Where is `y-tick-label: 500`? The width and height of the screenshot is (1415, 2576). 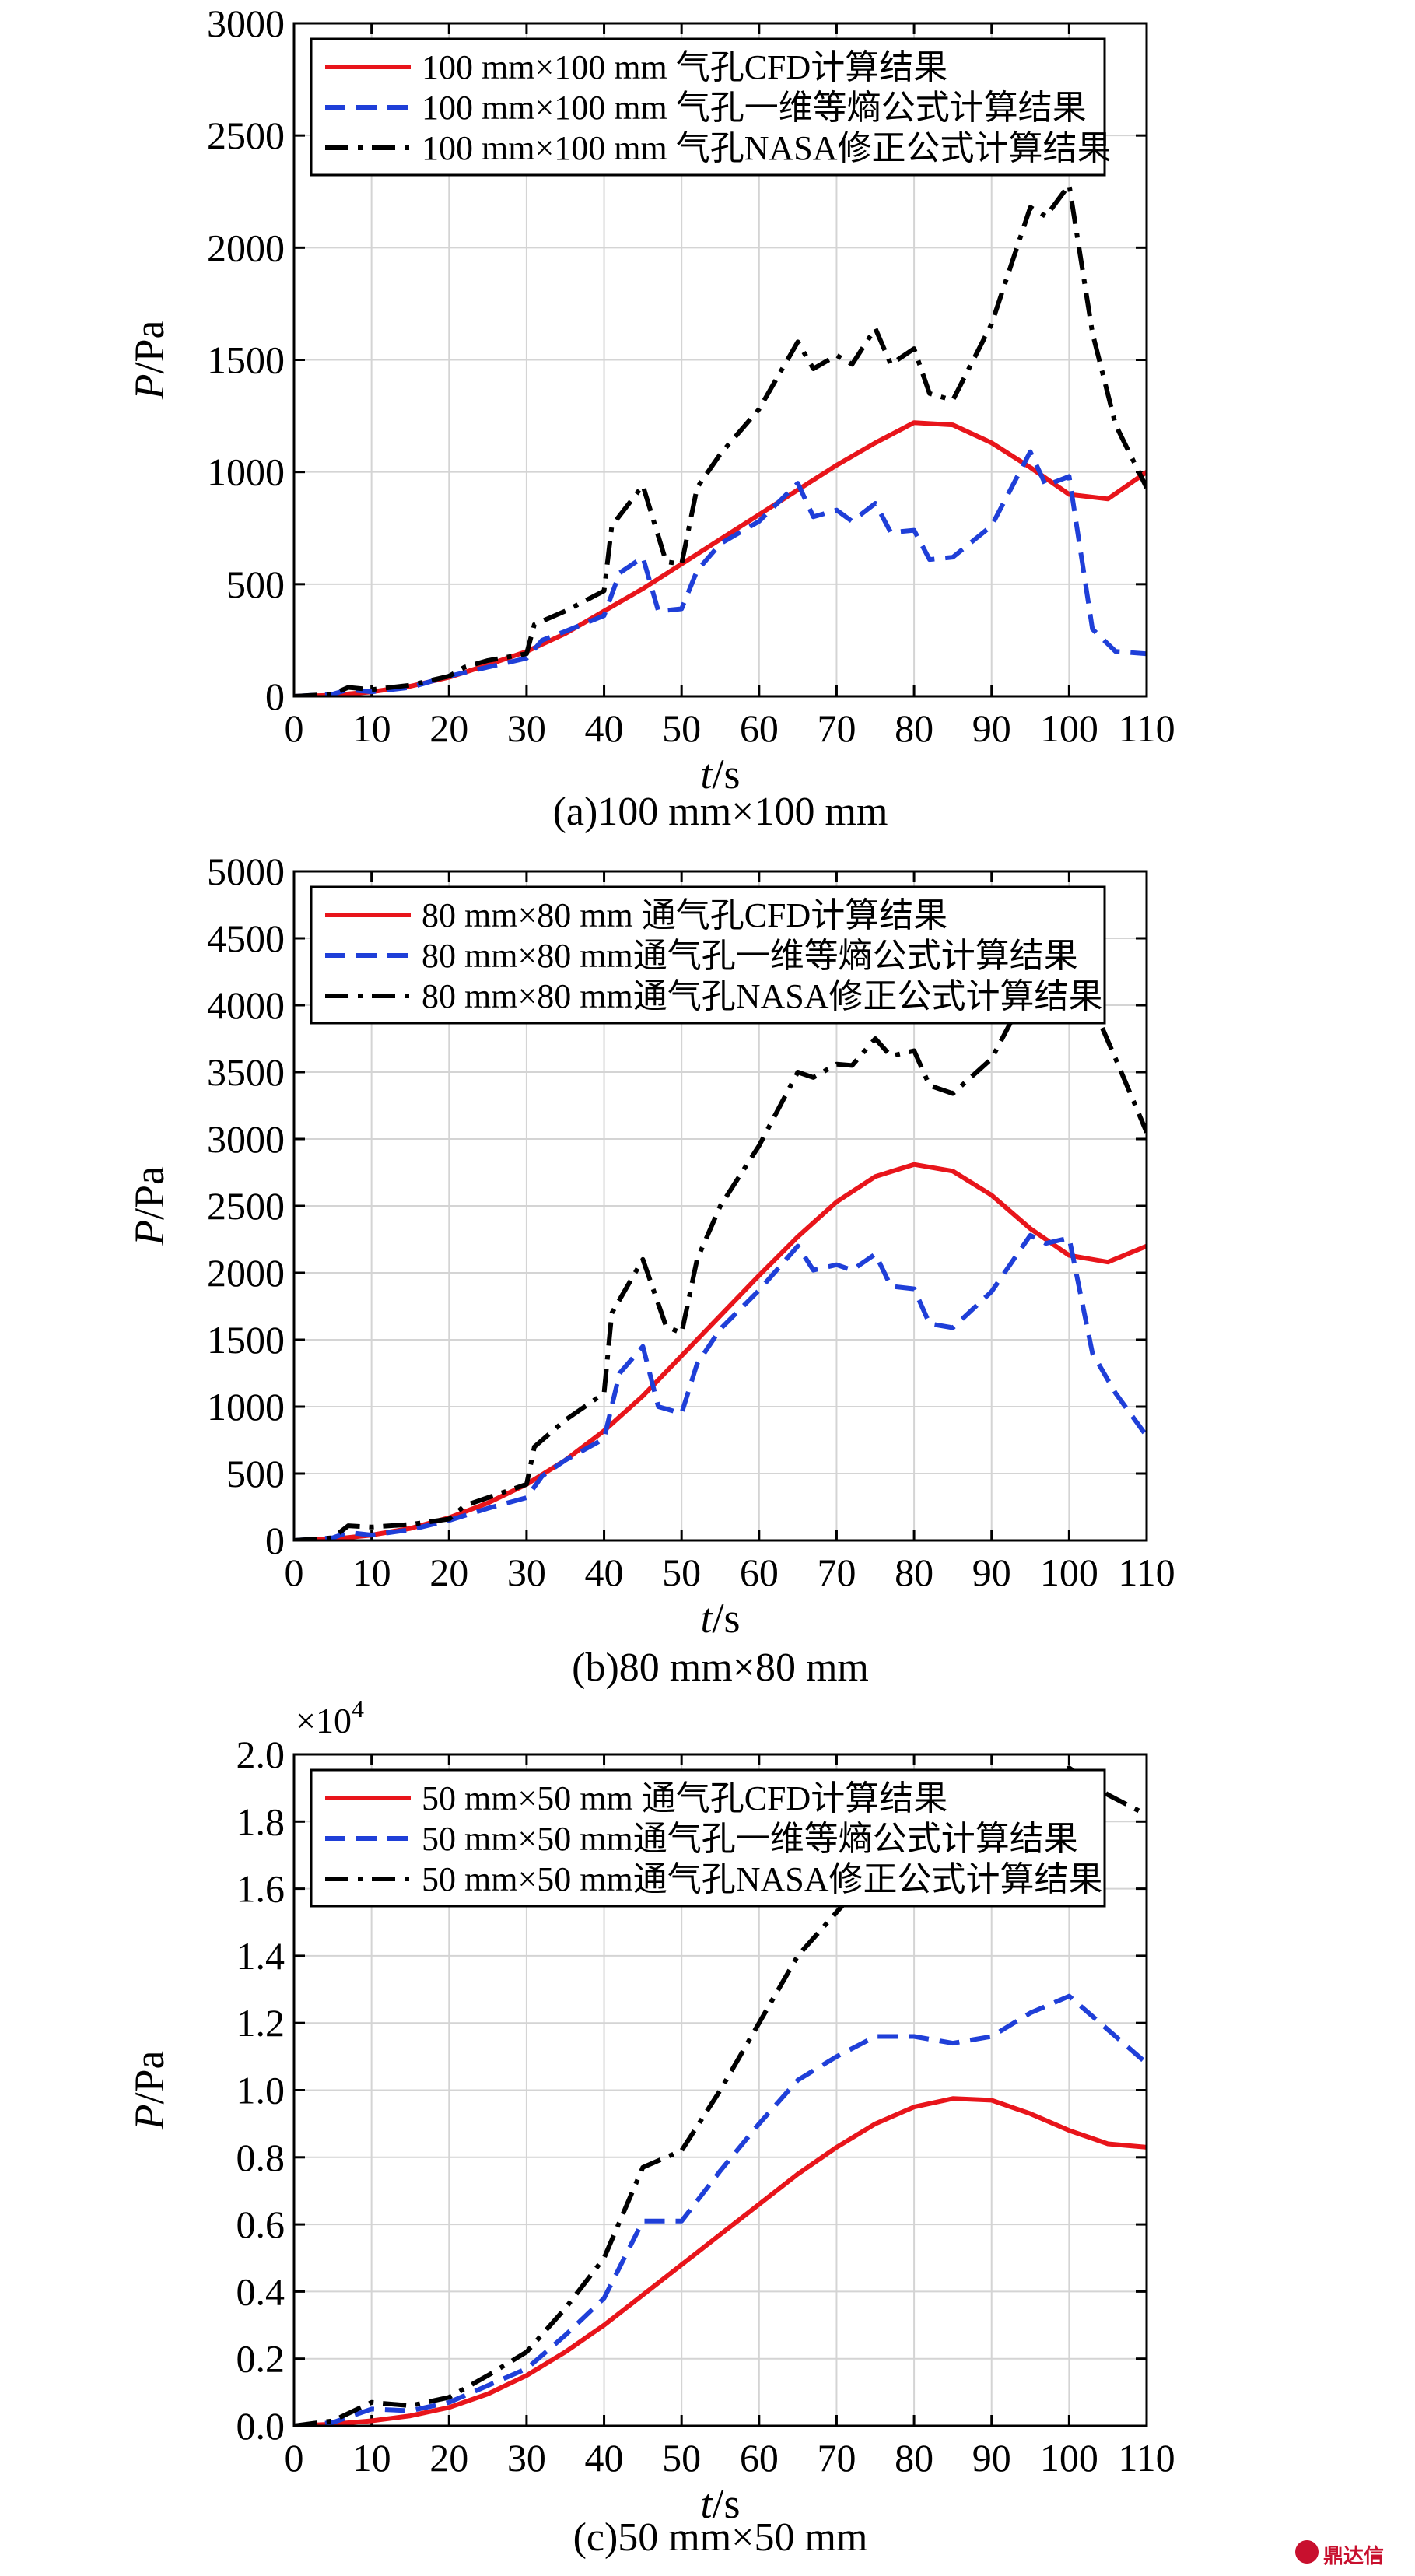
y-tick-label: 500 is located at coordinates (256, 585).